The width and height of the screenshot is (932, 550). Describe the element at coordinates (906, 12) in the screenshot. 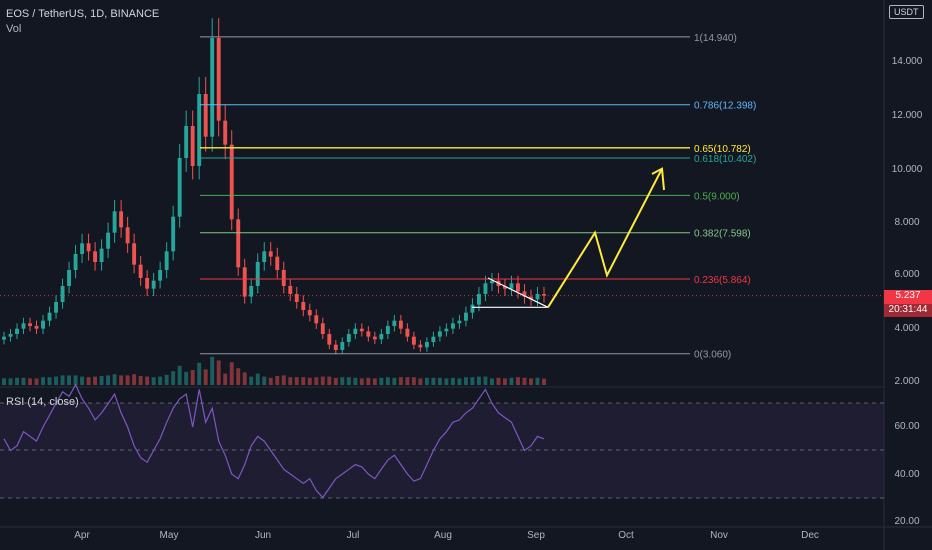

I see `currency-button: USDT` at that location.